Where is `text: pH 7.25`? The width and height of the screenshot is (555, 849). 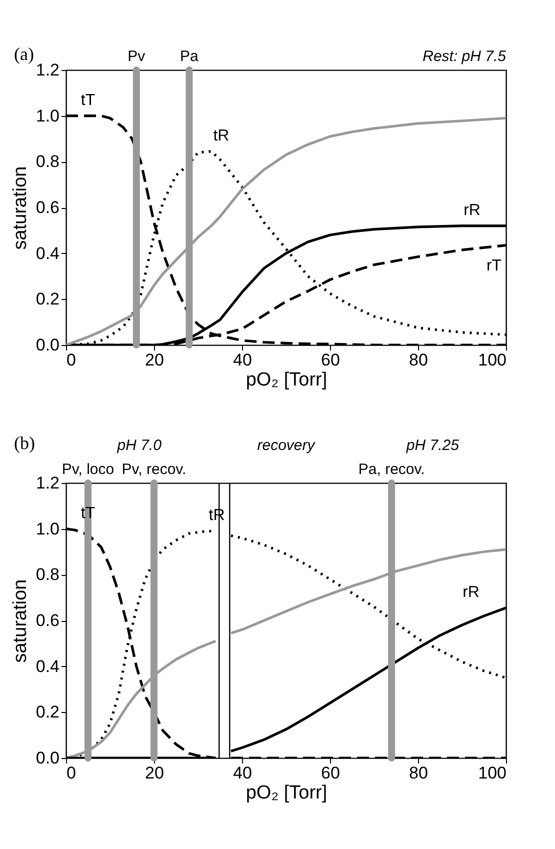 text: pH 7.25 is located at coordinates (432, 445).